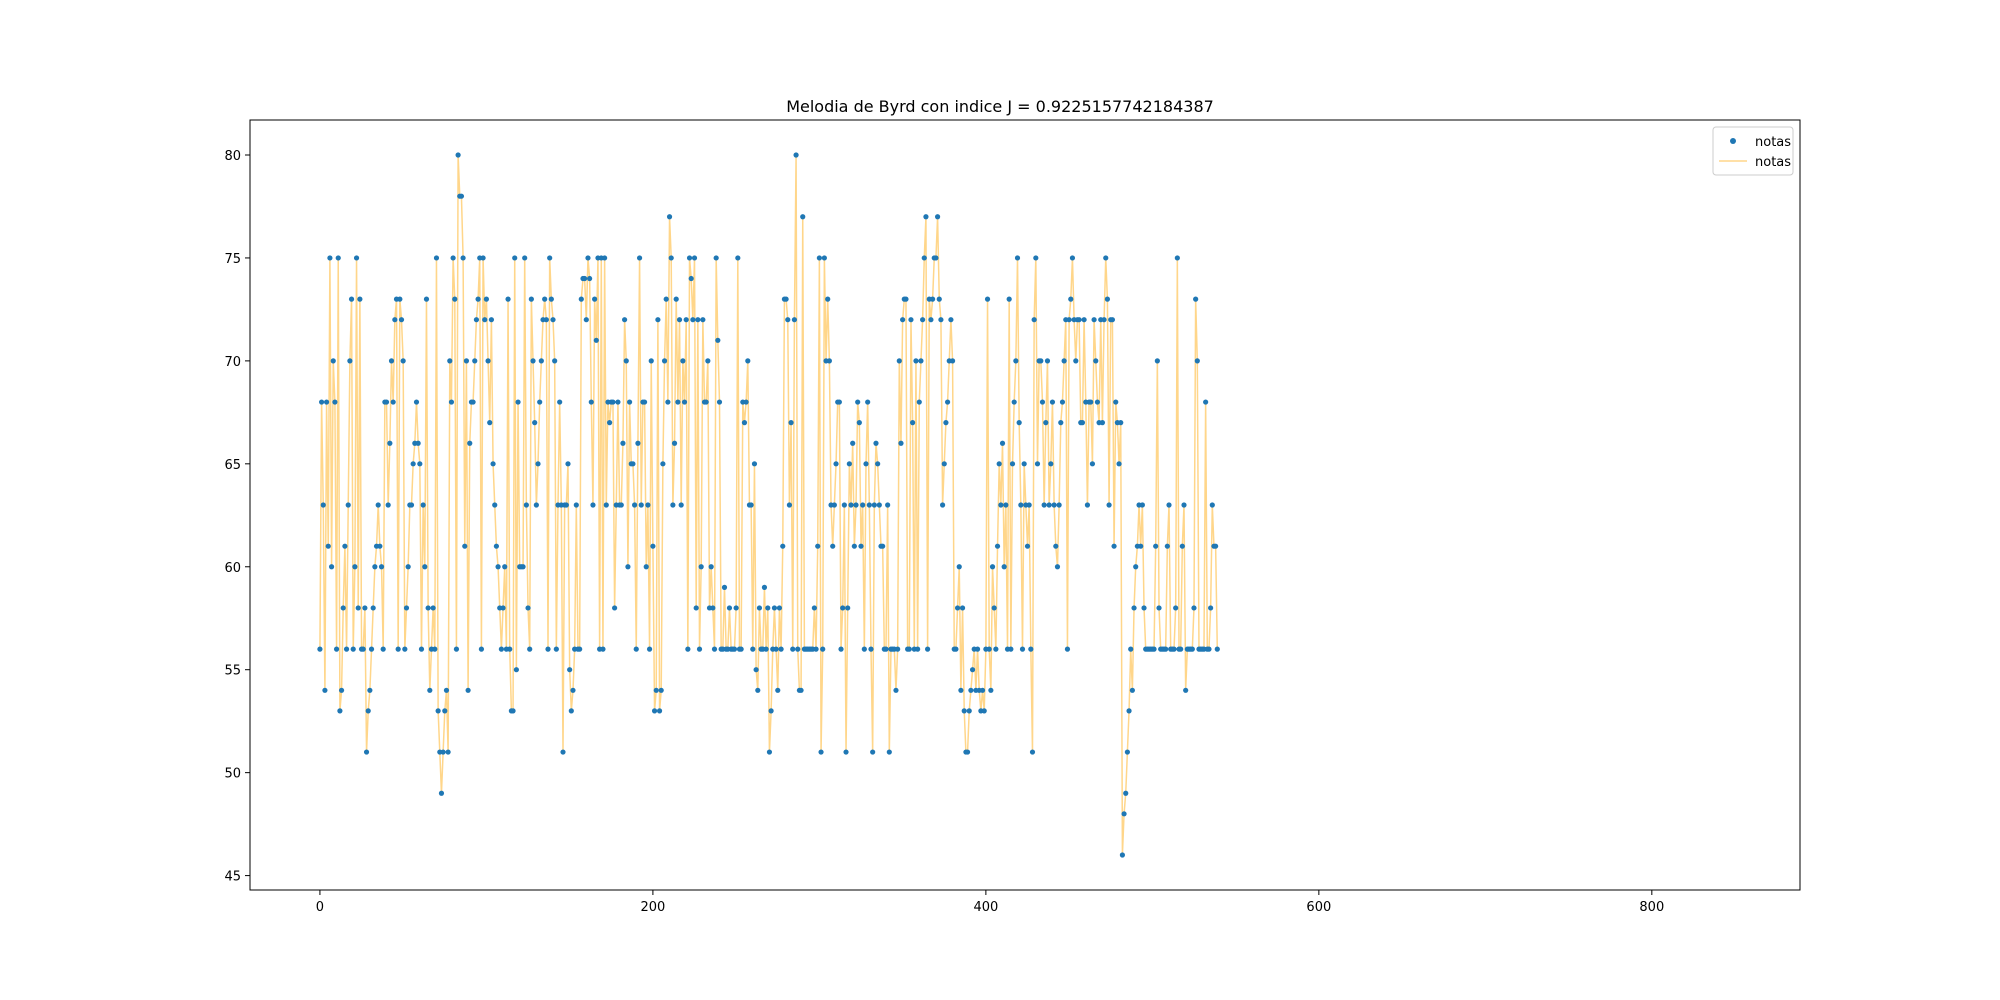 The height and width of the screenshot is (1000, 2000). Describe the element at coordinates (652, 907) in the screenshot. I see `x-tick-label: 200` at that location.